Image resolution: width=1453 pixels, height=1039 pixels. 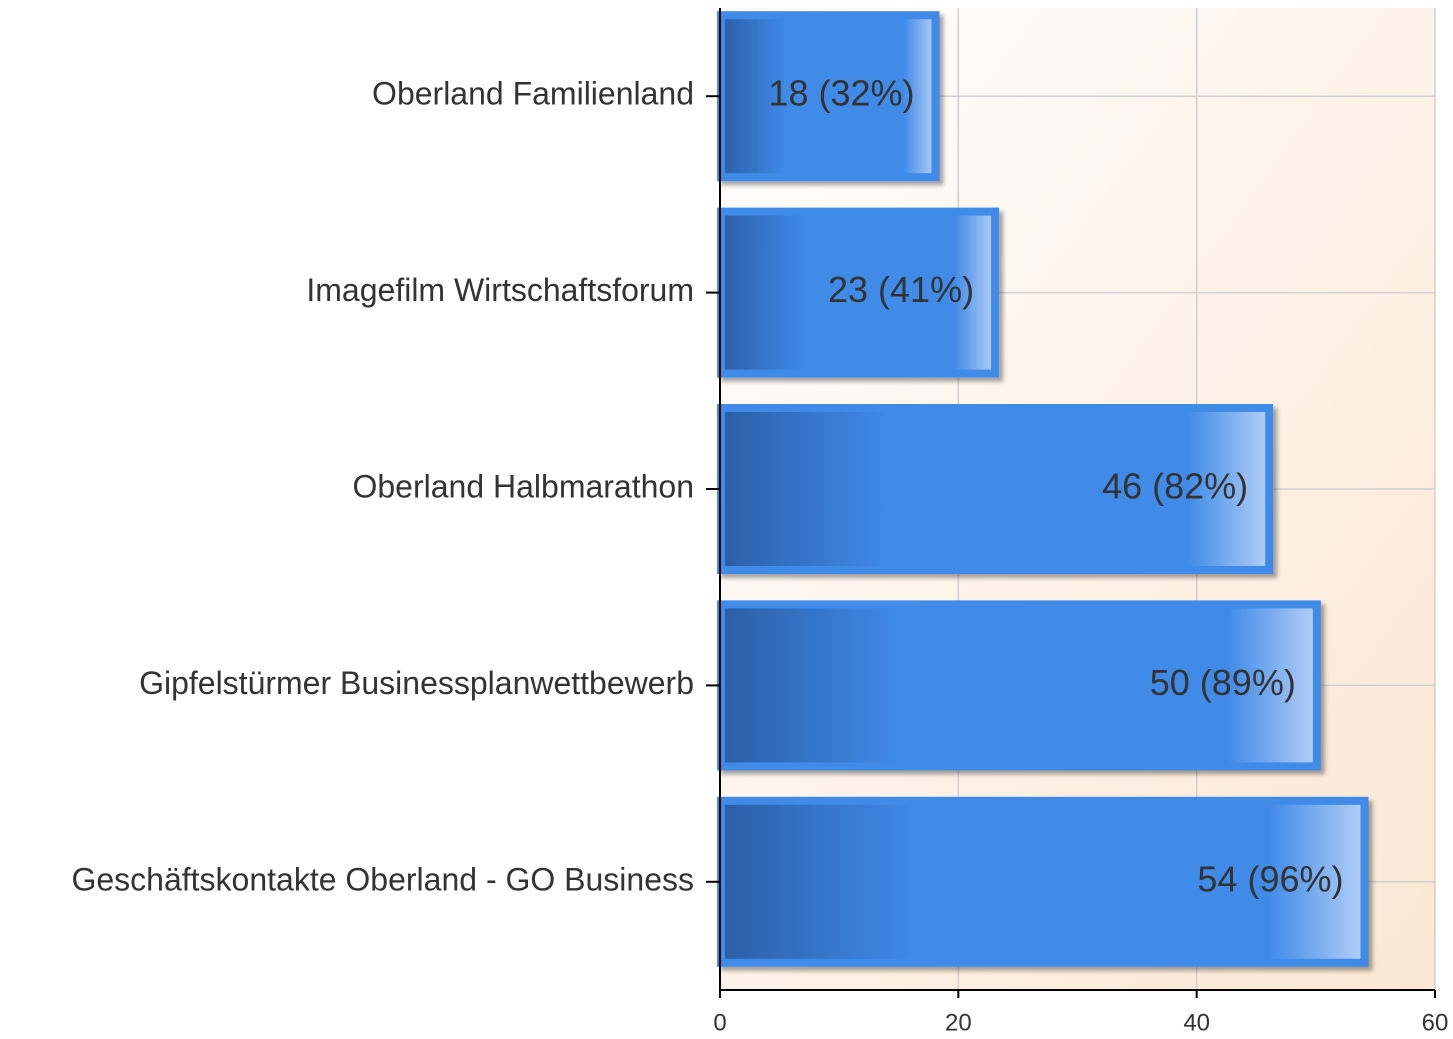 What do you see at coordinates (1435, 1022) in the screenshot?
I see `x-tick-label: 60` at bounding box center [1435, 1022].